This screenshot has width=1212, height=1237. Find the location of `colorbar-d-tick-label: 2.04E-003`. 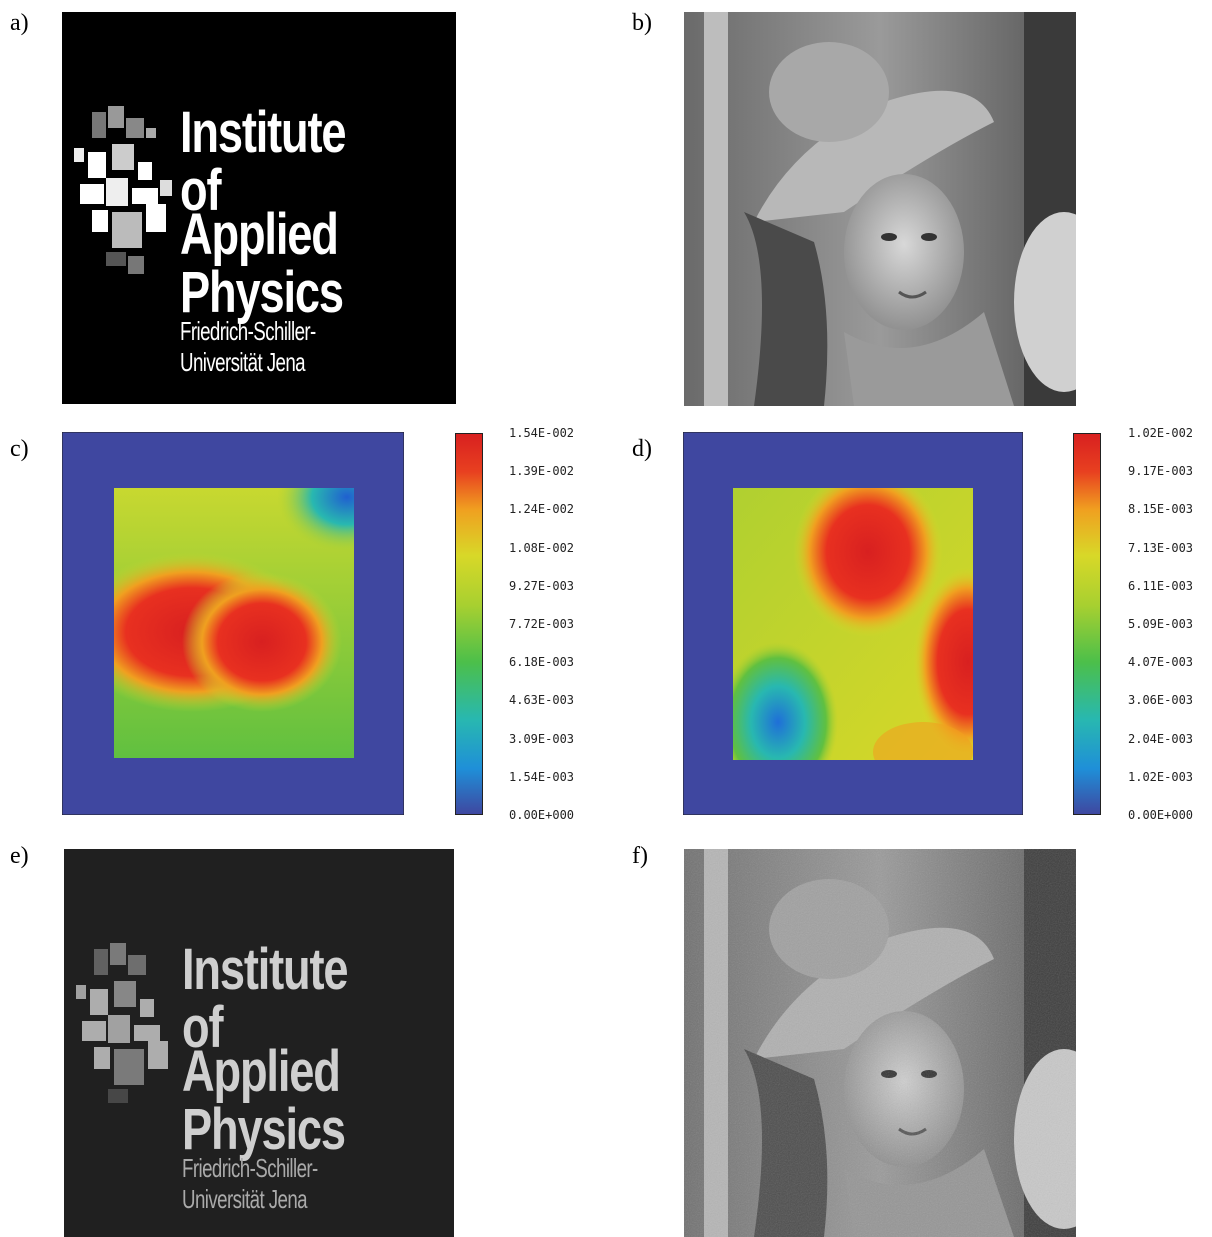

colorbar-d-tick-label: 2.04E-003 is located at coordinates (1161, 738).